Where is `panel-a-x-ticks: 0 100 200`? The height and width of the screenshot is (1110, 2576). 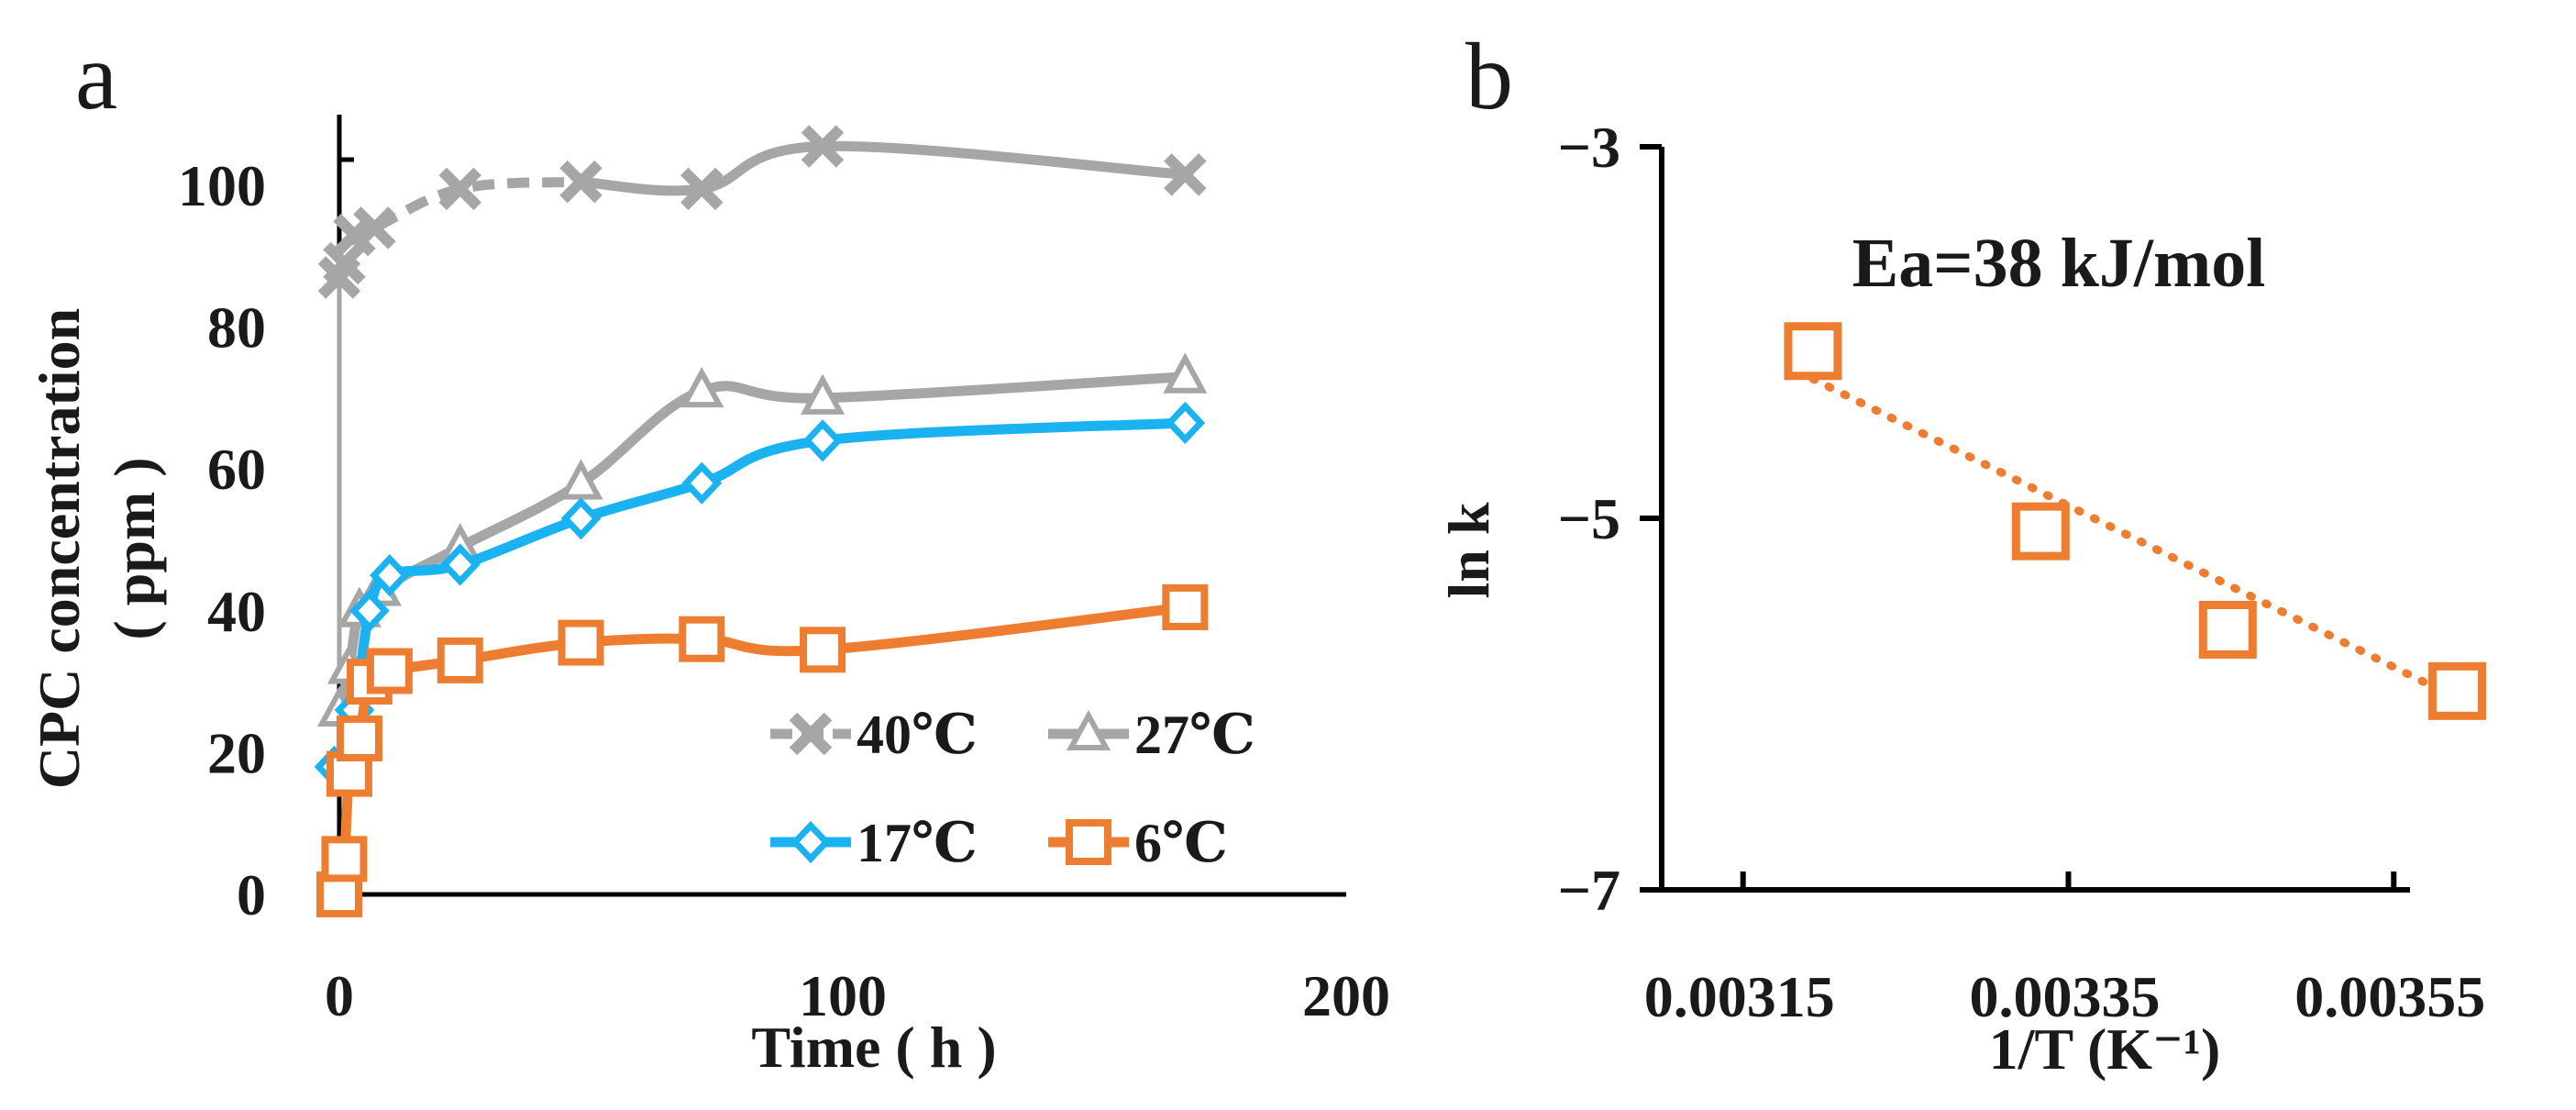 panel-a-x-ticks: 0 100 200 is located at coordinates (857, 996).